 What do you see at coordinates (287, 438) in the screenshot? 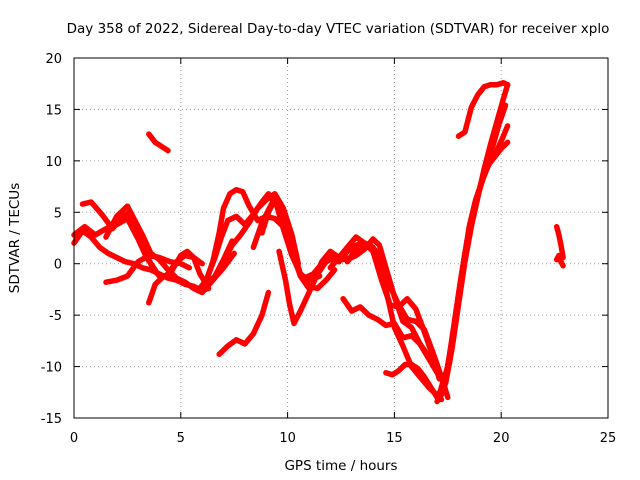
I see `x-tick-label: 10` at bounding box center [287, 438].